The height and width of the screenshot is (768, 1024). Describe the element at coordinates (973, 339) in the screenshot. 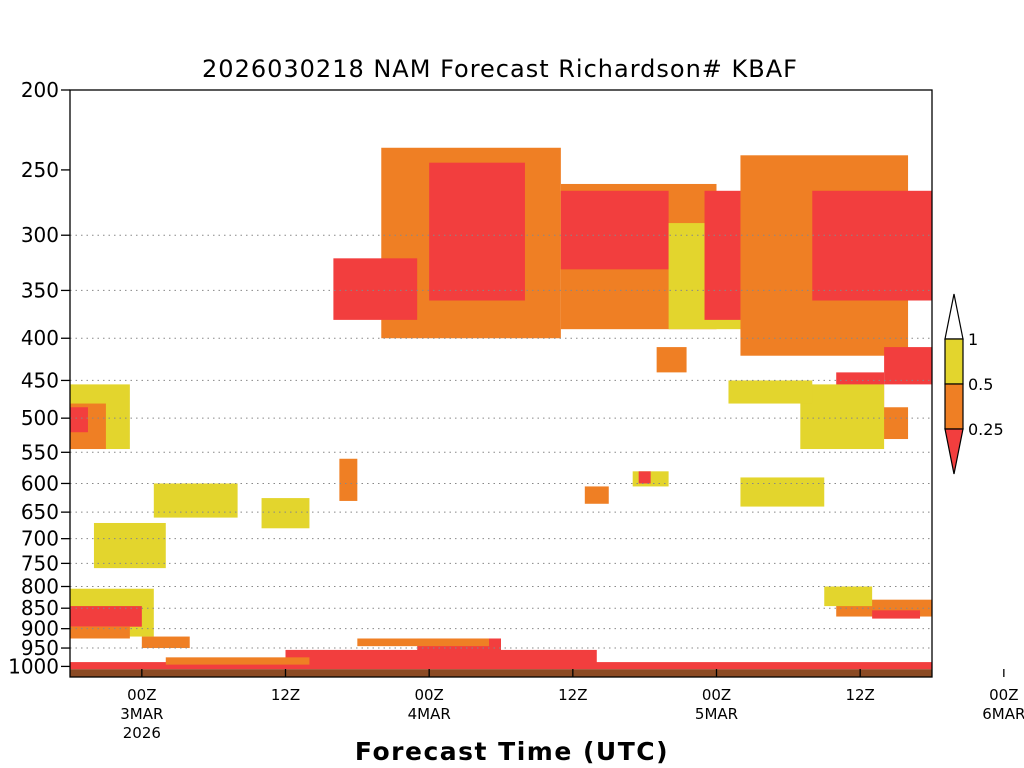

I see `colorbar-label-0: 1` at that location.